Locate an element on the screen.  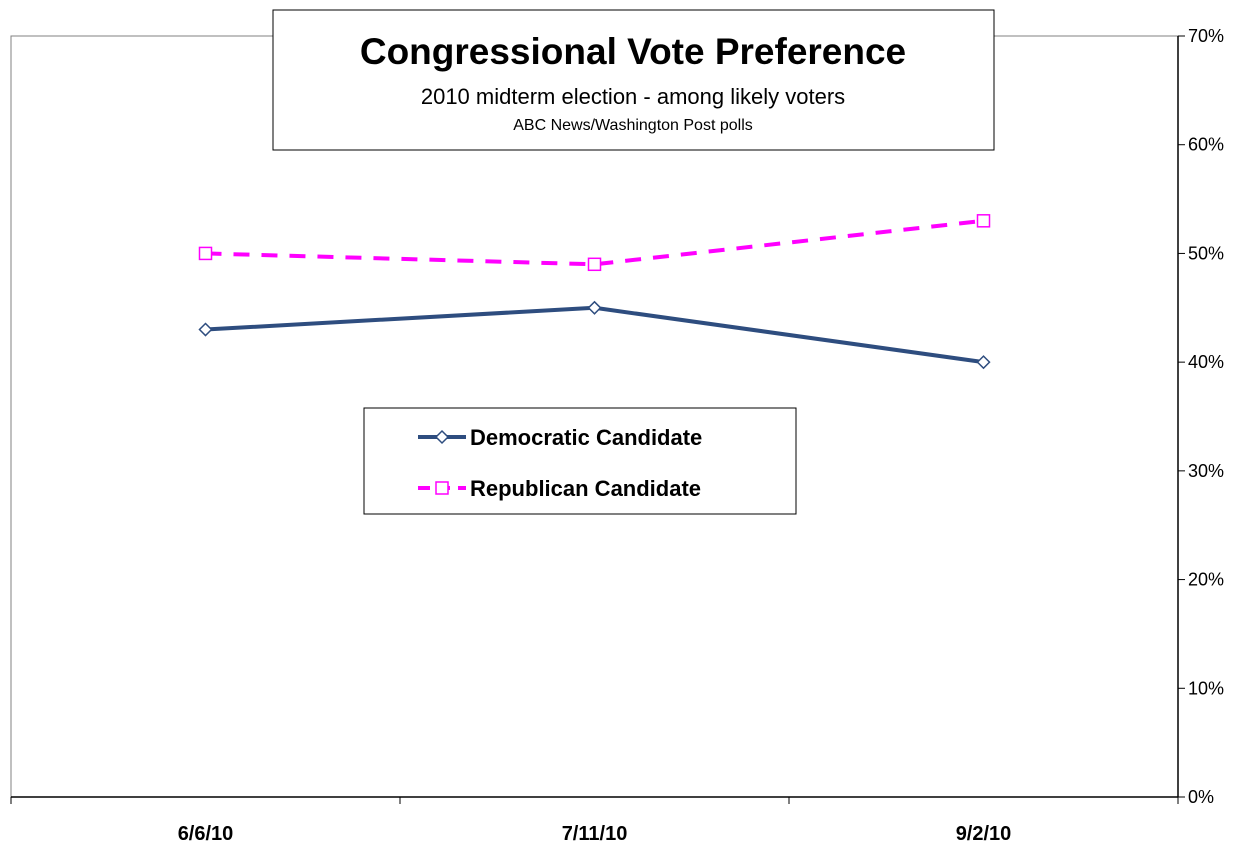
y-tick-label: 60% is located at coordinates (1206, 145).